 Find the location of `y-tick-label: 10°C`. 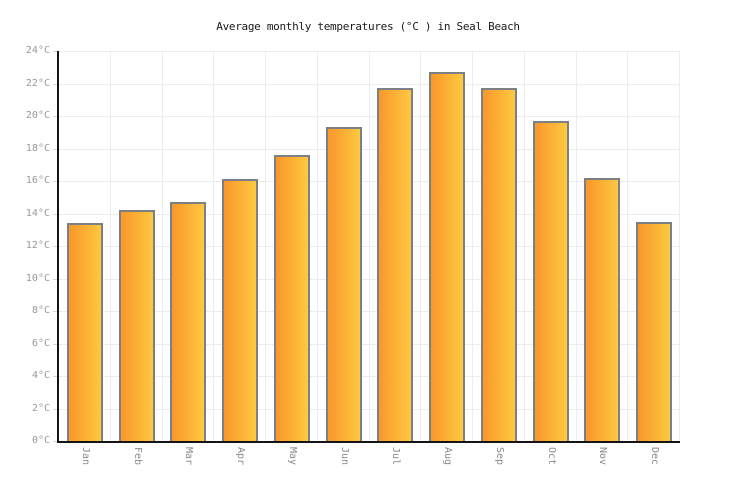

y-tick-label: 10°C is located at coordinates (37, 278).